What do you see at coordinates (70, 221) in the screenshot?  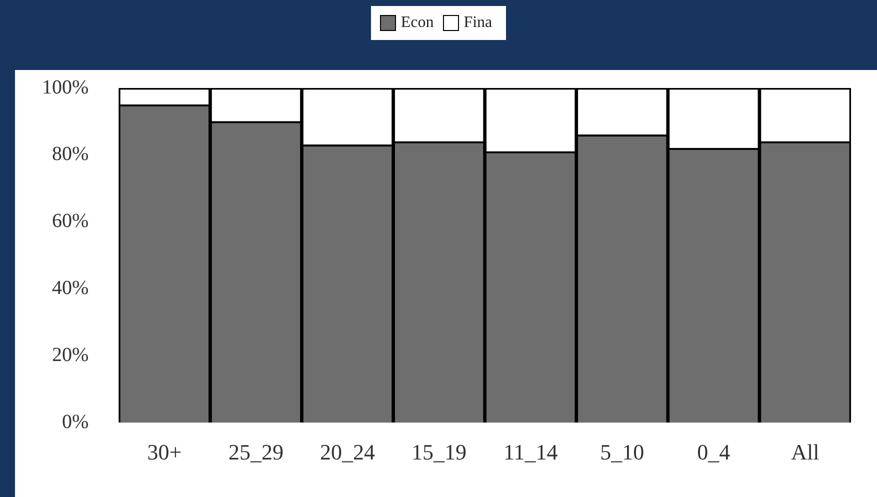 I see `y-tick-label: 60%` at bounding box center [70, 221].